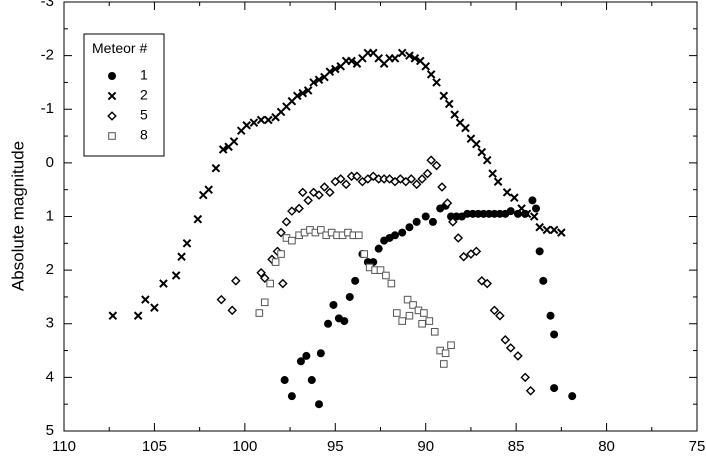  What do you see at coordinates (47, 5) in the screenshot?
I see `y-tick-label: -3` at bounding box center [47, 5].